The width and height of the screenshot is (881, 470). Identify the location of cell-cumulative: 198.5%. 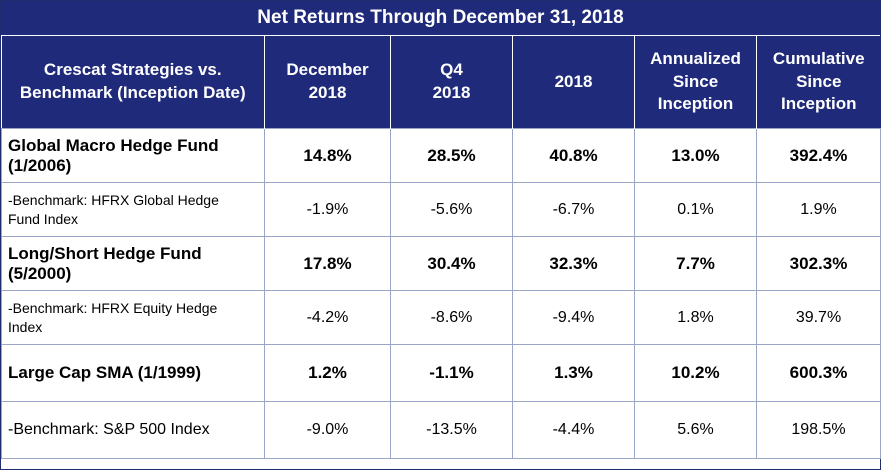
(818, 430).